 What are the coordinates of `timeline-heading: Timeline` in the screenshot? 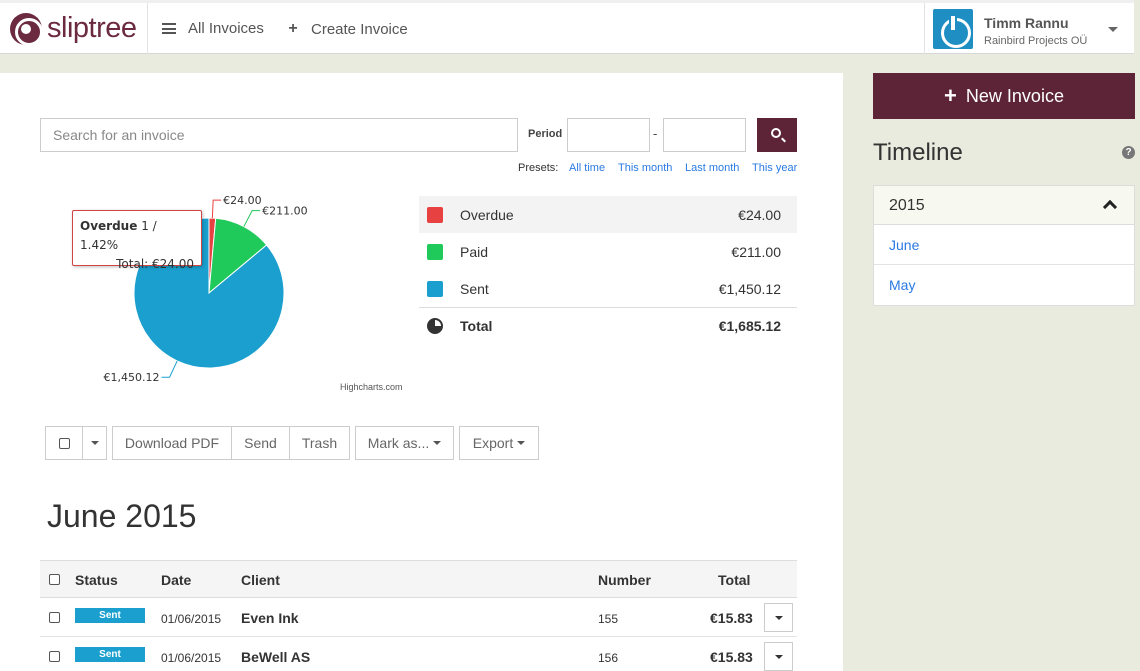 It's located at (918, 152).